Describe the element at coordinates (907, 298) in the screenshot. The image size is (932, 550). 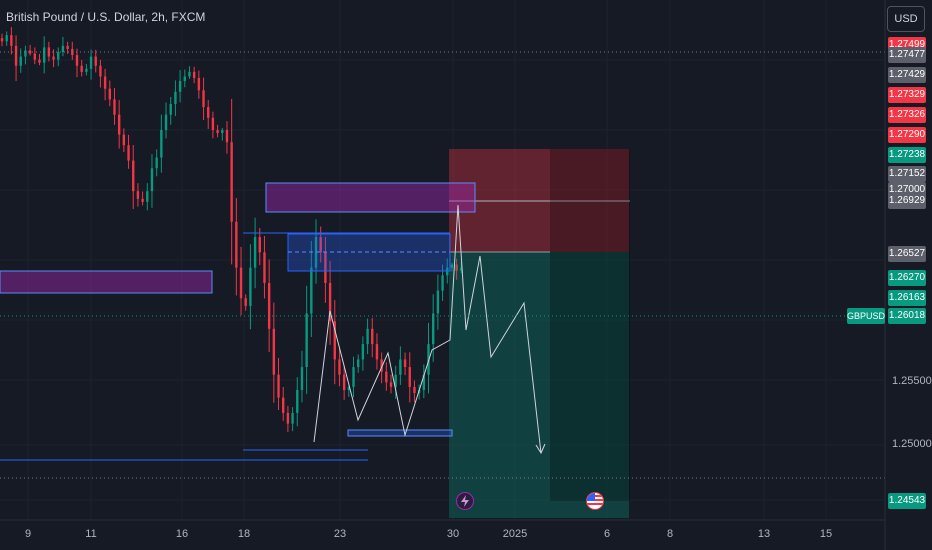
I see `price-tag: 1.26163` at that location.